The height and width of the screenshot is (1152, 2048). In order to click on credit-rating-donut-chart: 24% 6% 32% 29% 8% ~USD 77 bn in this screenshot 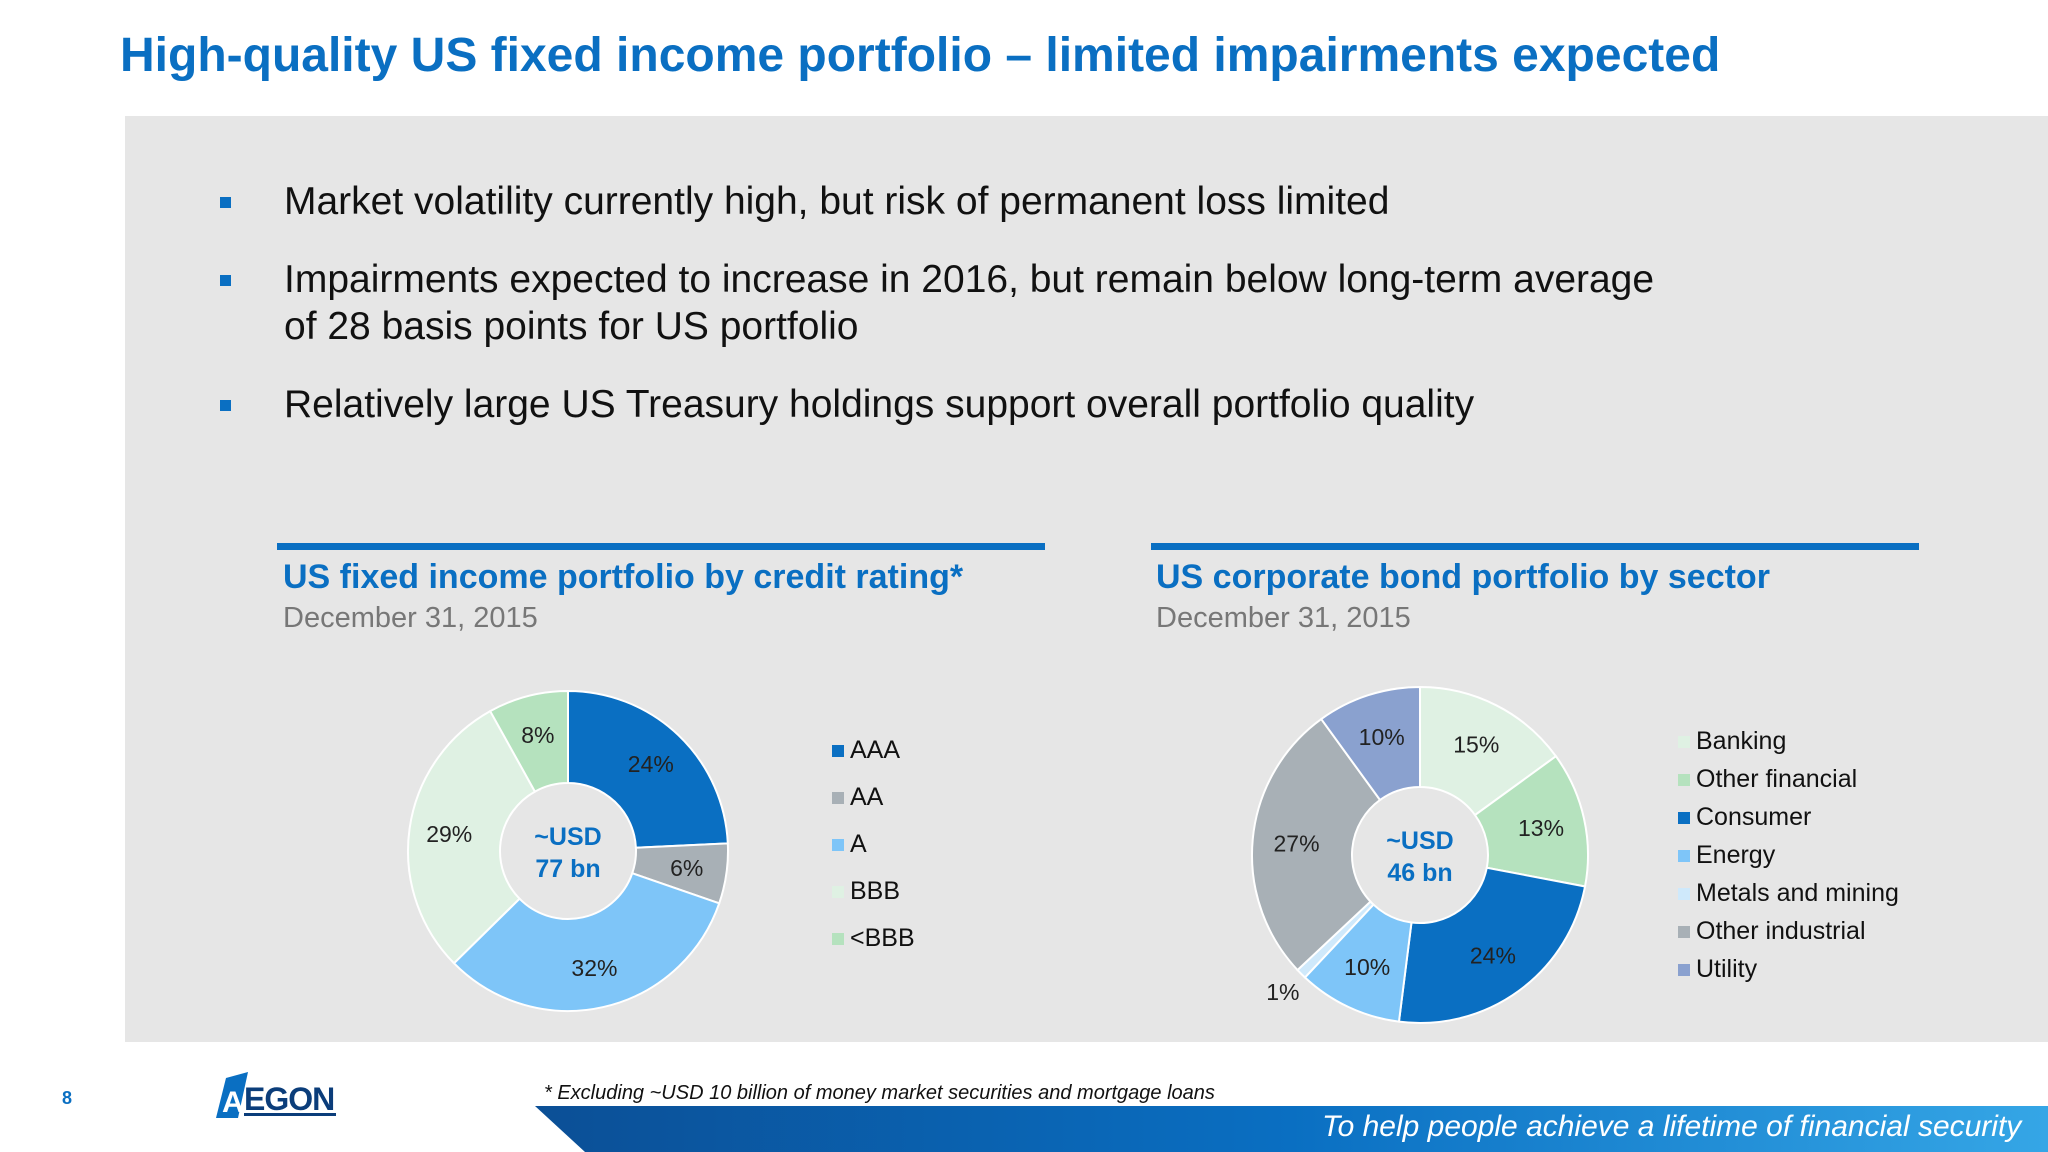, I will do `click(568, 850)`.